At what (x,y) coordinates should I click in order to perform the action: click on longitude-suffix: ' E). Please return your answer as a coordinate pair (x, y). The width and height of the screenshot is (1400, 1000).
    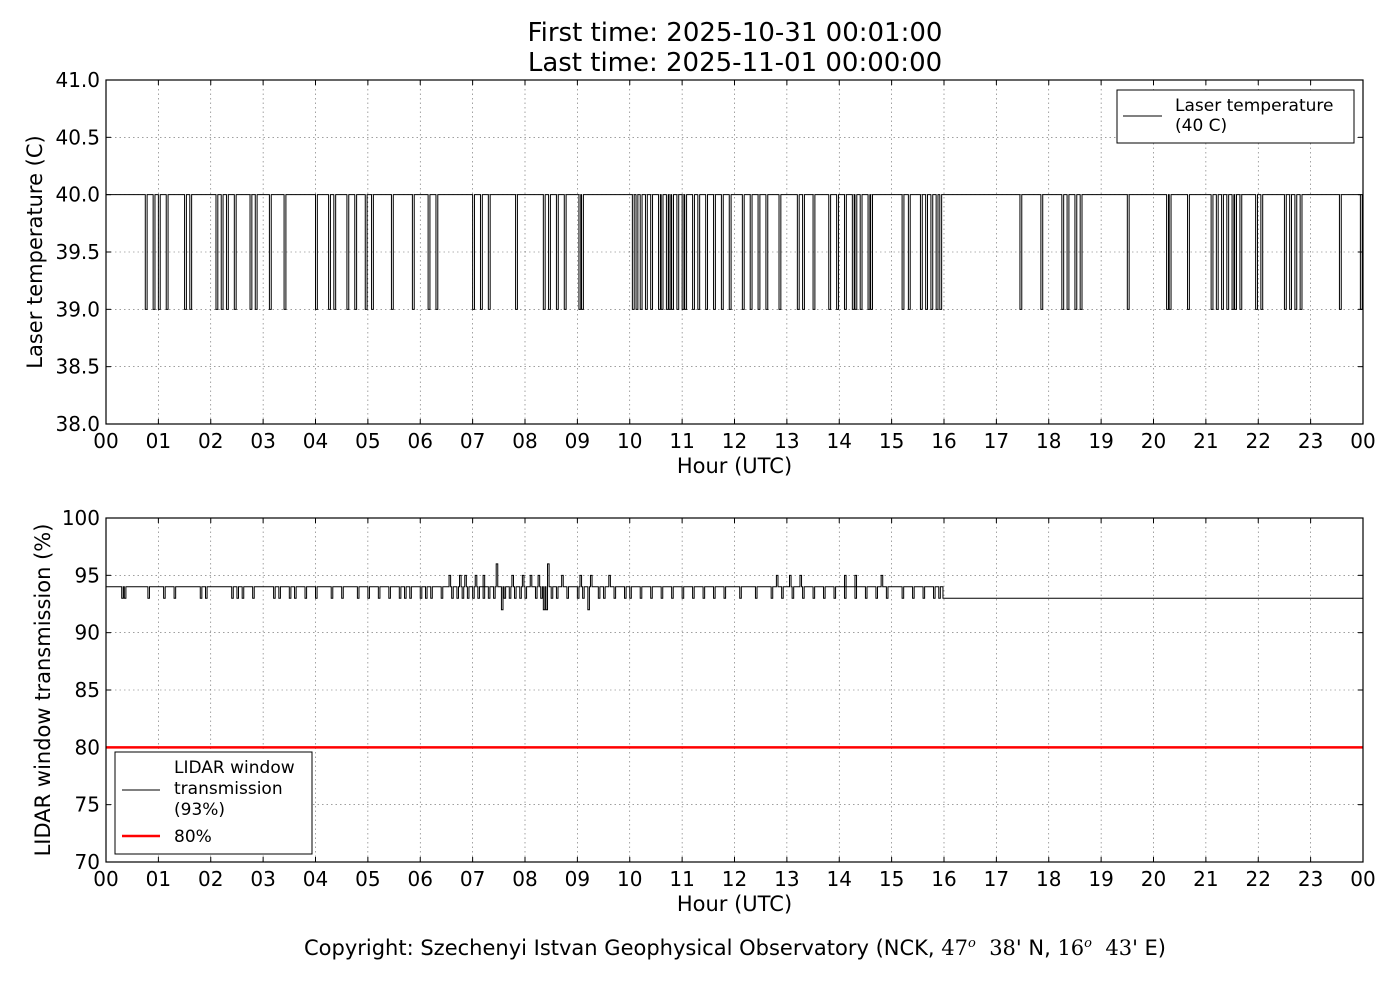
    Looking at the image, I should click on (1149, 948).